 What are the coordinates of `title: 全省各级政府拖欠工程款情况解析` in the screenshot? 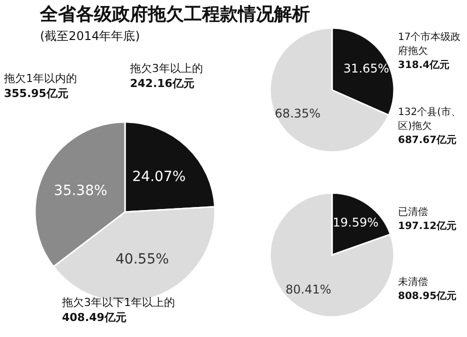 It's located at (175, 14).